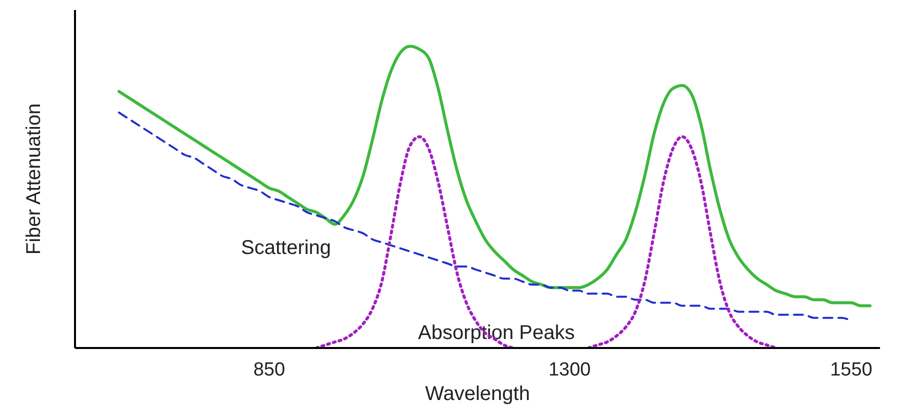 The height and width of the screenshot is (408, 898). Describe the element at coordinates (269, 369) in the screenshot. I see `x-tick-label: 850` at that location.